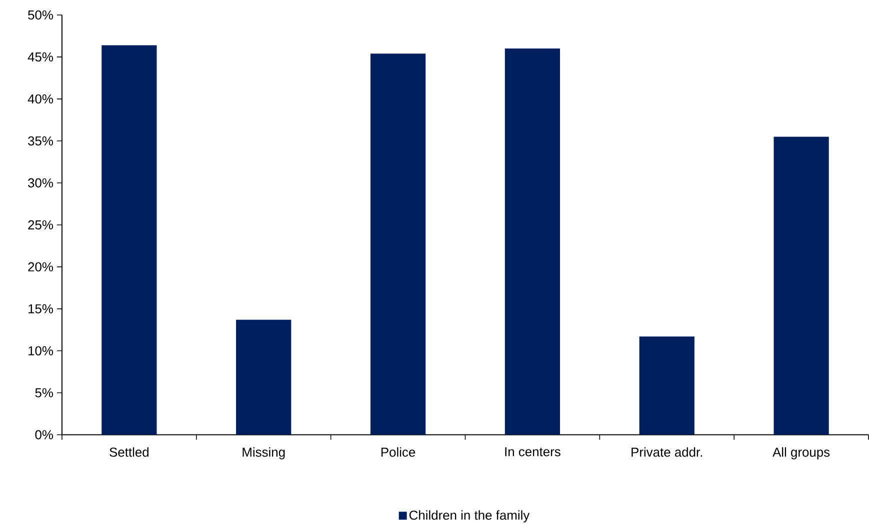 The height and width of the screenshot is (529, 869). I want to click on y-tick-label: 50%, so click(40, 15).